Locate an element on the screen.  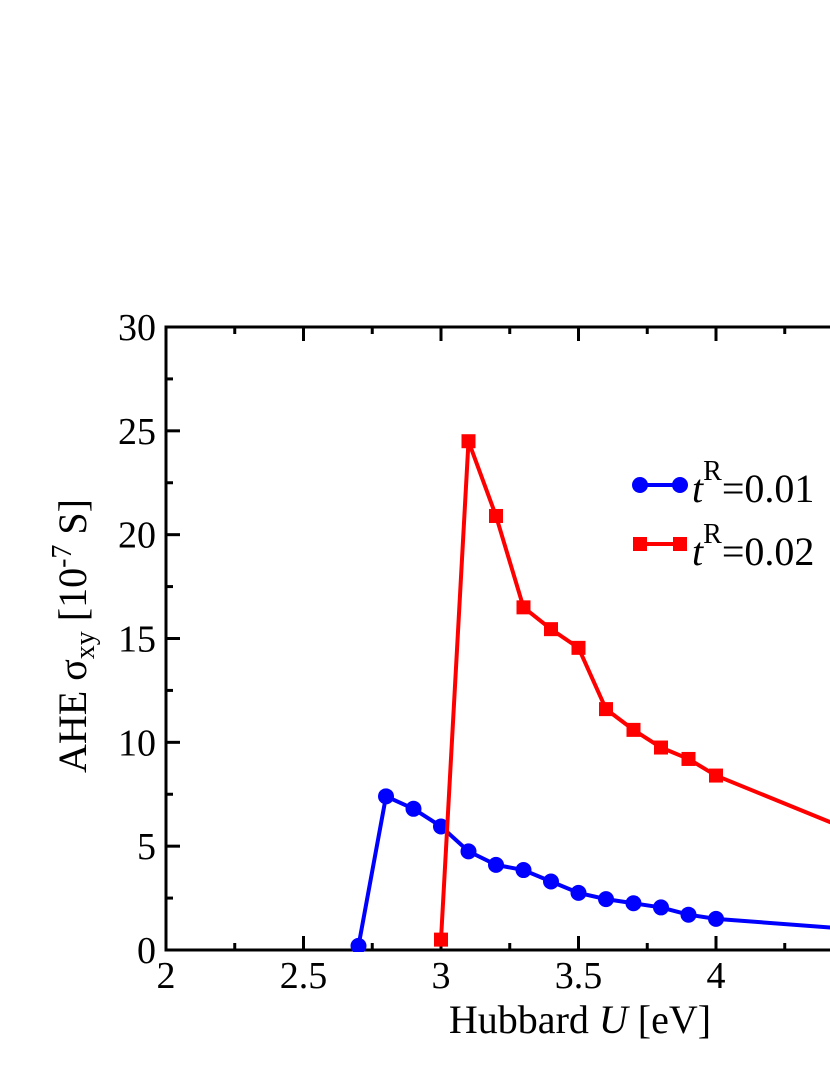
x-tick-label: 2 is located at coordinates (166, 976).